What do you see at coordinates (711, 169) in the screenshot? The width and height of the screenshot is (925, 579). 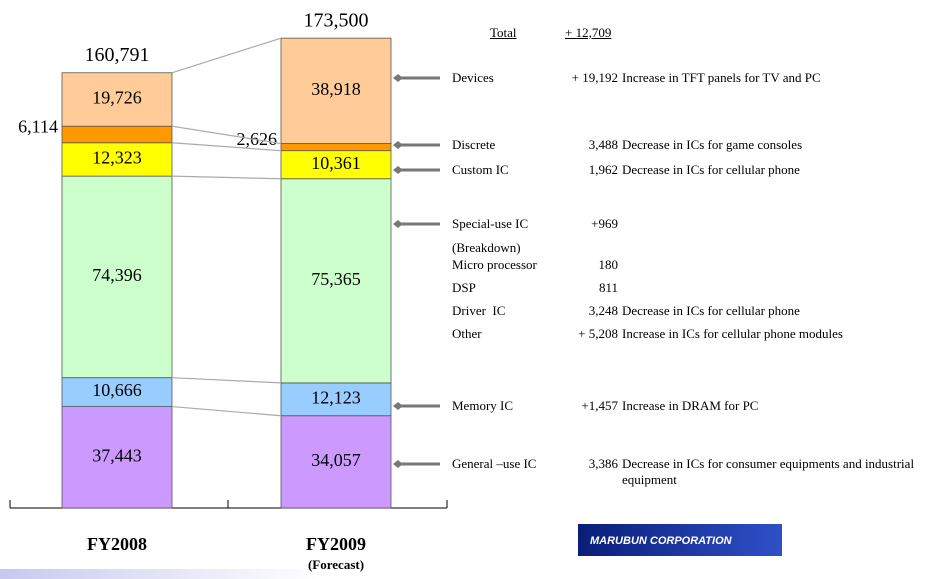 I see `series-note: Decrease in ICs for cellular phone` at bounding box center [711, 169].